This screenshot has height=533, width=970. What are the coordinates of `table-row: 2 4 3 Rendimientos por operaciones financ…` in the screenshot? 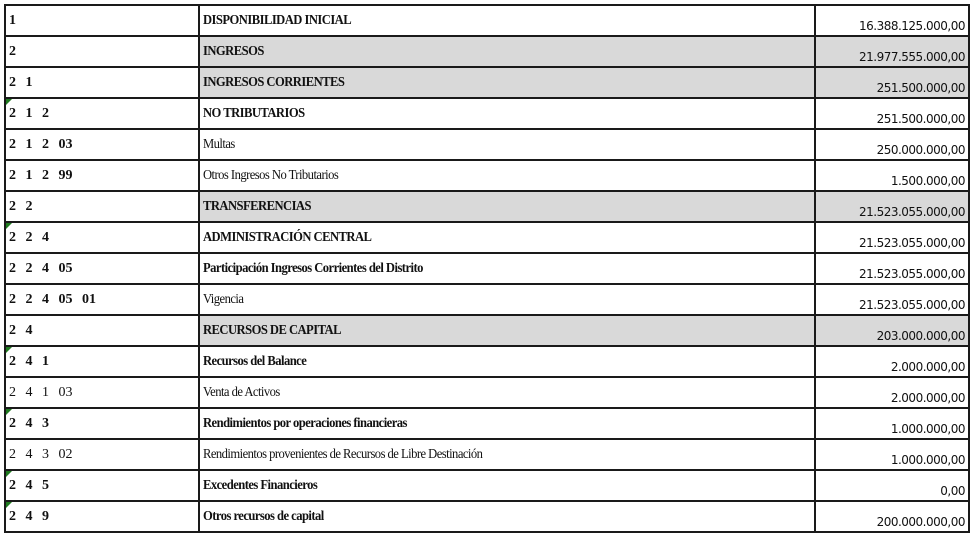 It's located at (487, 423).